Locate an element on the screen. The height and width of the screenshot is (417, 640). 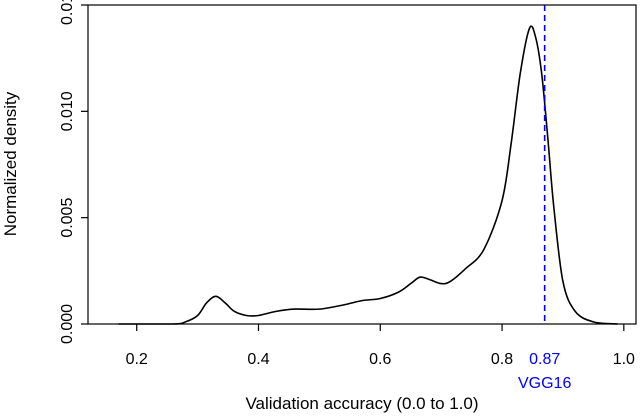
reference-value-label: 0.87 is located at coordinates (544, 359).